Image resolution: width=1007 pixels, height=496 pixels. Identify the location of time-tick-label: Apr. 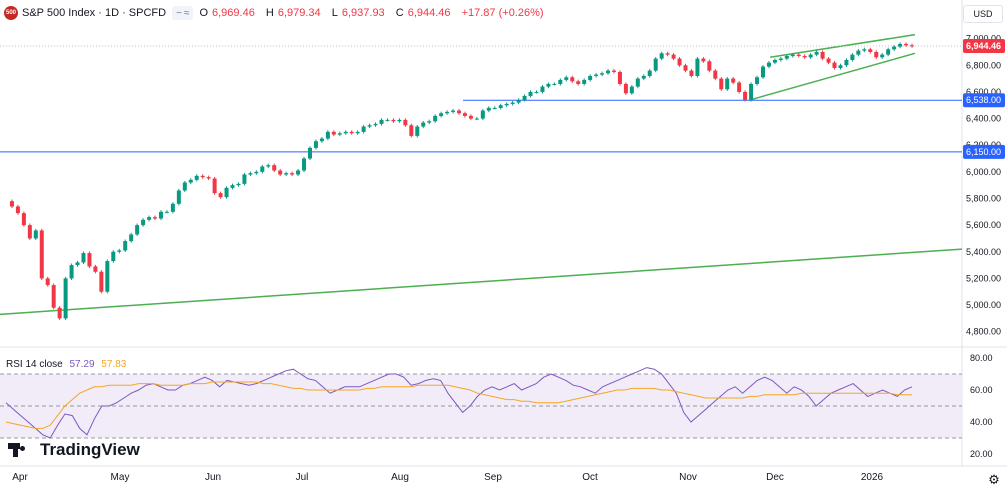
(20, 477).